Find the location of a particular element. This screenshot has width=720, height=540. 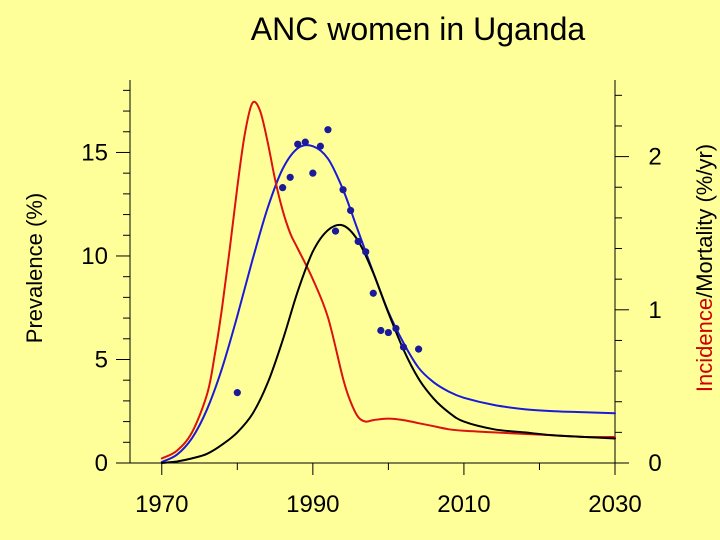

y-left-tick-label: 0 is located at coordinates (101, 463).